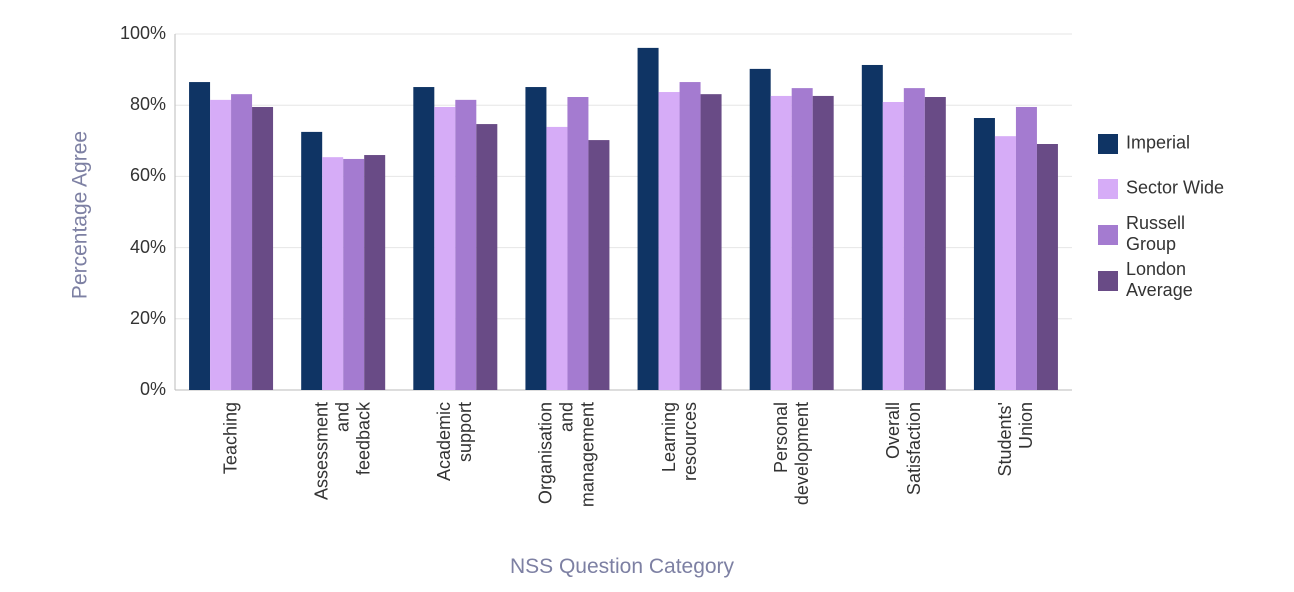 This screenshot has height=592, width=1294. I want to click on legend-label: London Average, so click(1159, 279).